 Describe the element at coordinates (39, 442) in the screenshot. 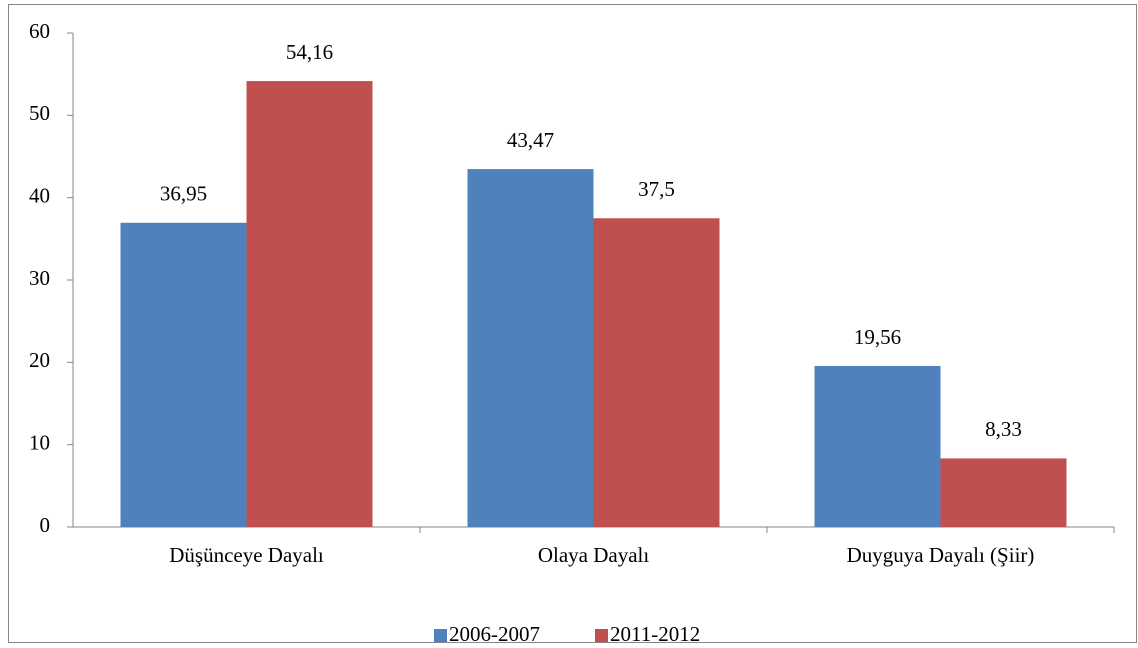

I see `y-tick-label: 10` at that location.